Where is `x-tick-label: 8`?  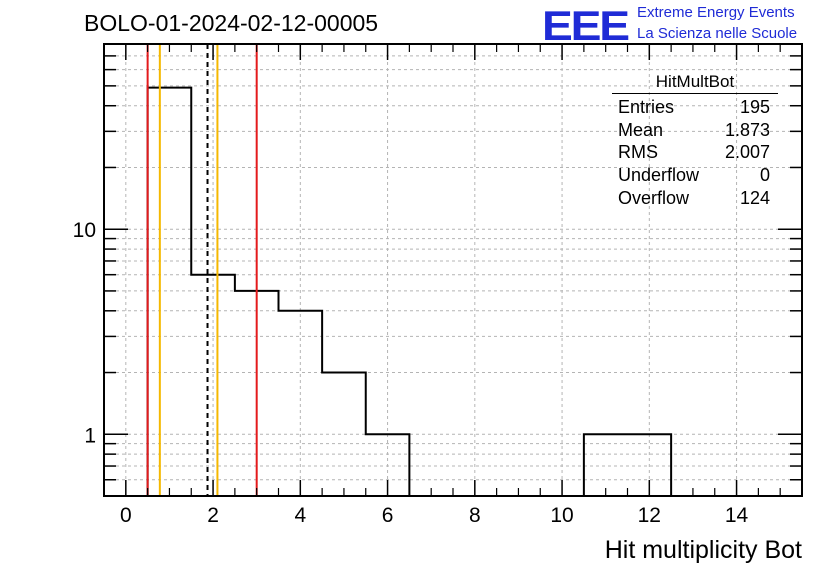
x-tick-label: 8 is located at coordinates (475, 515).